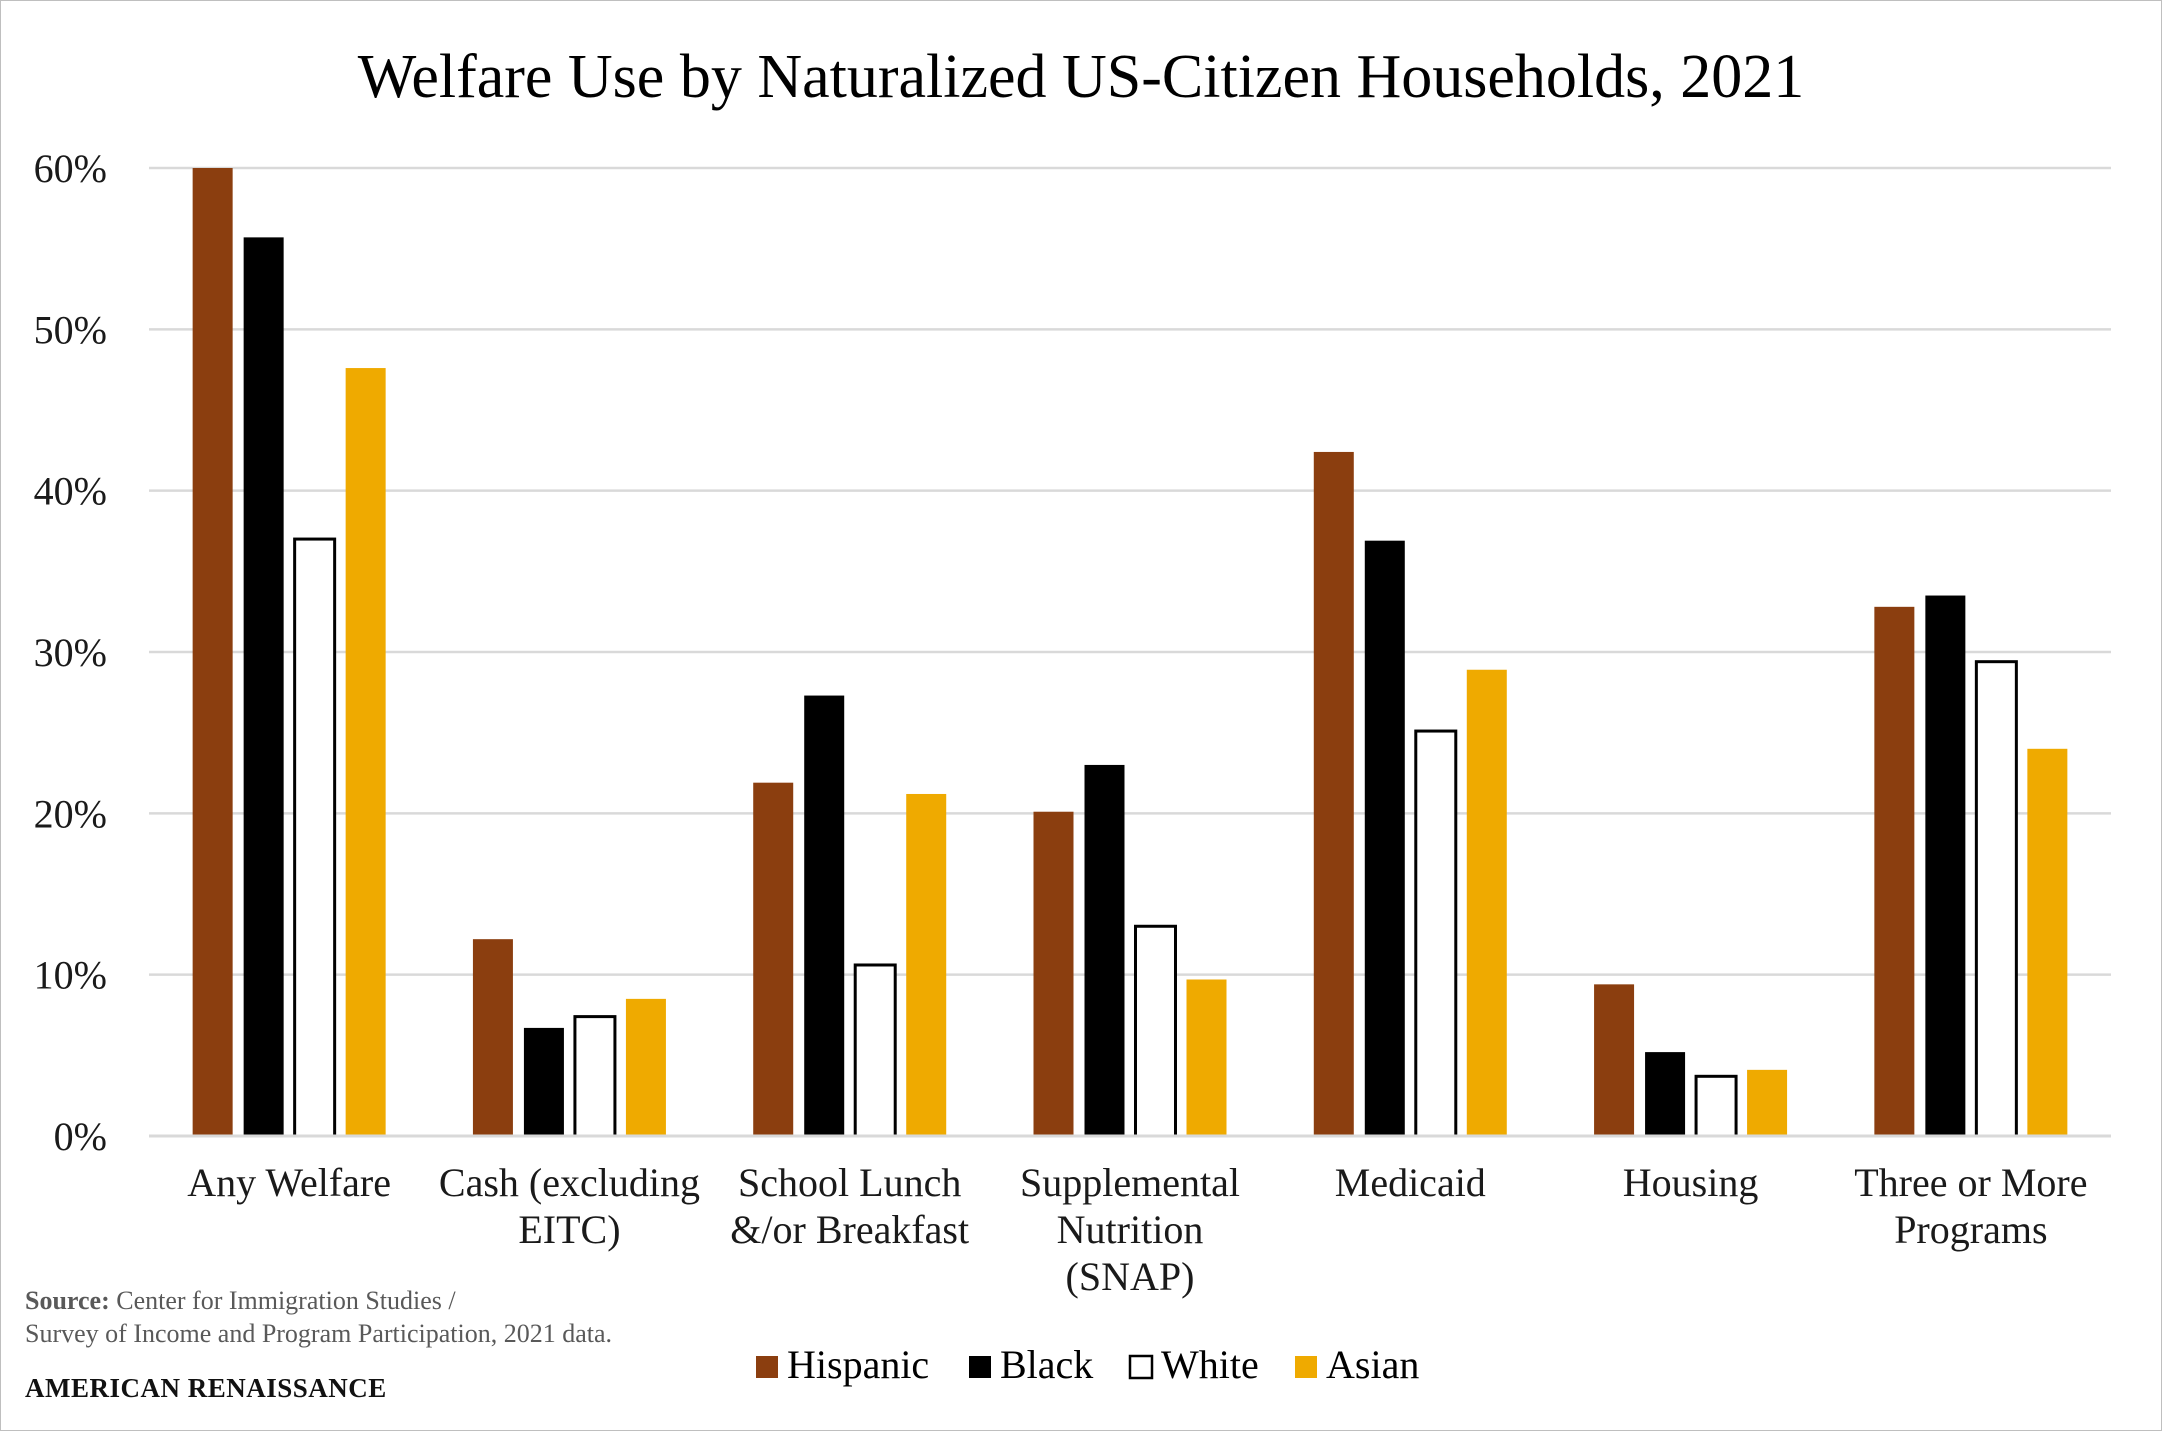 The width and height of the screenshot is (2162, 1431). I want to click on category-label: Any Welfare, so click(289, 1182).